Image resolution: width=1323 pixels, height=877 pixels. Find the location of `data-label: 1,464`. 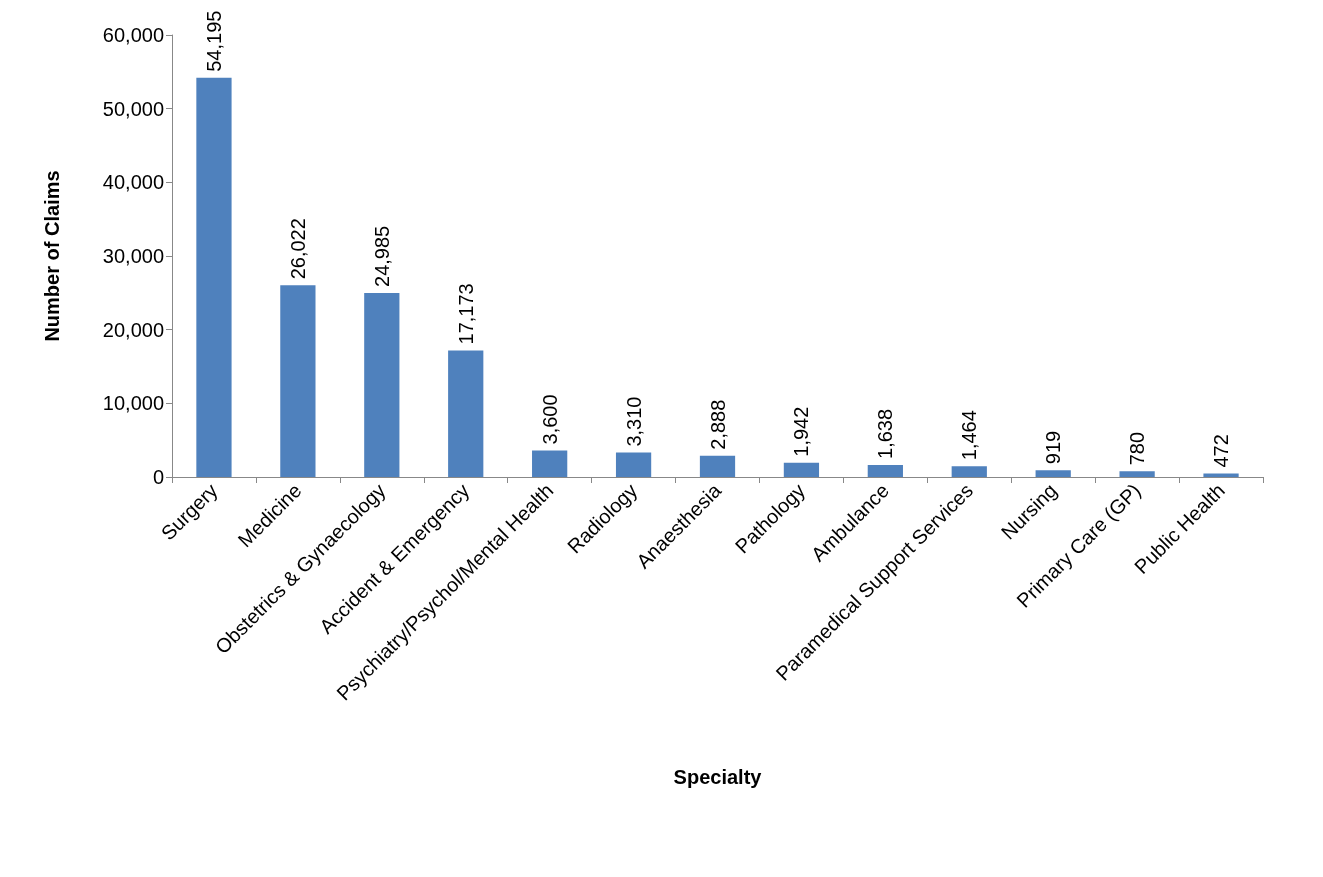

data-label: 1,464 is located at coordinates (969, 435).